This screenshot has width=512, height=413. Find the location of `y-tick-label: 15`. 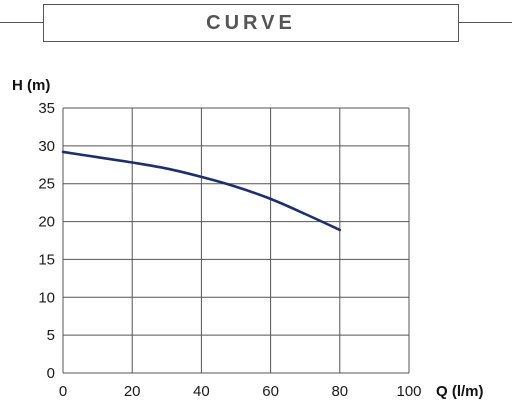

y-tick-label: 15 is located at coordinates (46, 259).